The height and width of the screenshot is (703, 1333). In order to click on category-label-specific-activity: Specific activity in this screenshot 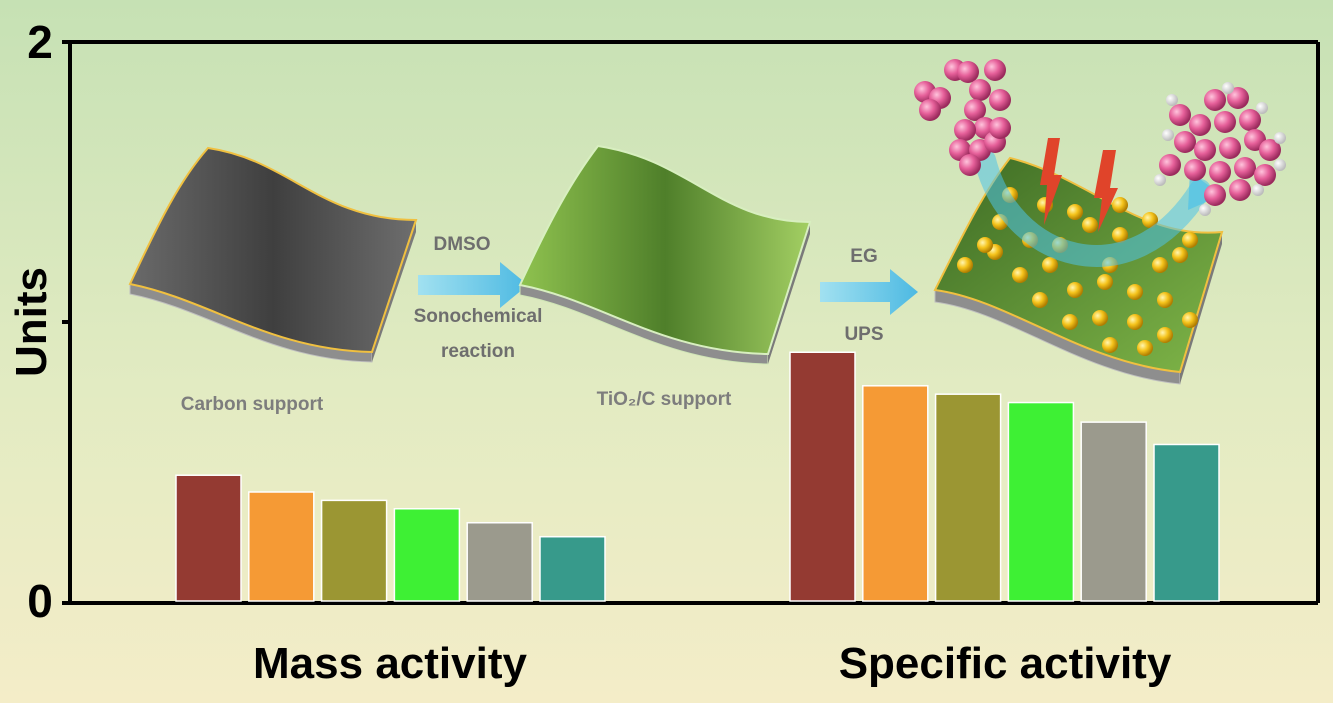, I will do `click(1005, 663)`.